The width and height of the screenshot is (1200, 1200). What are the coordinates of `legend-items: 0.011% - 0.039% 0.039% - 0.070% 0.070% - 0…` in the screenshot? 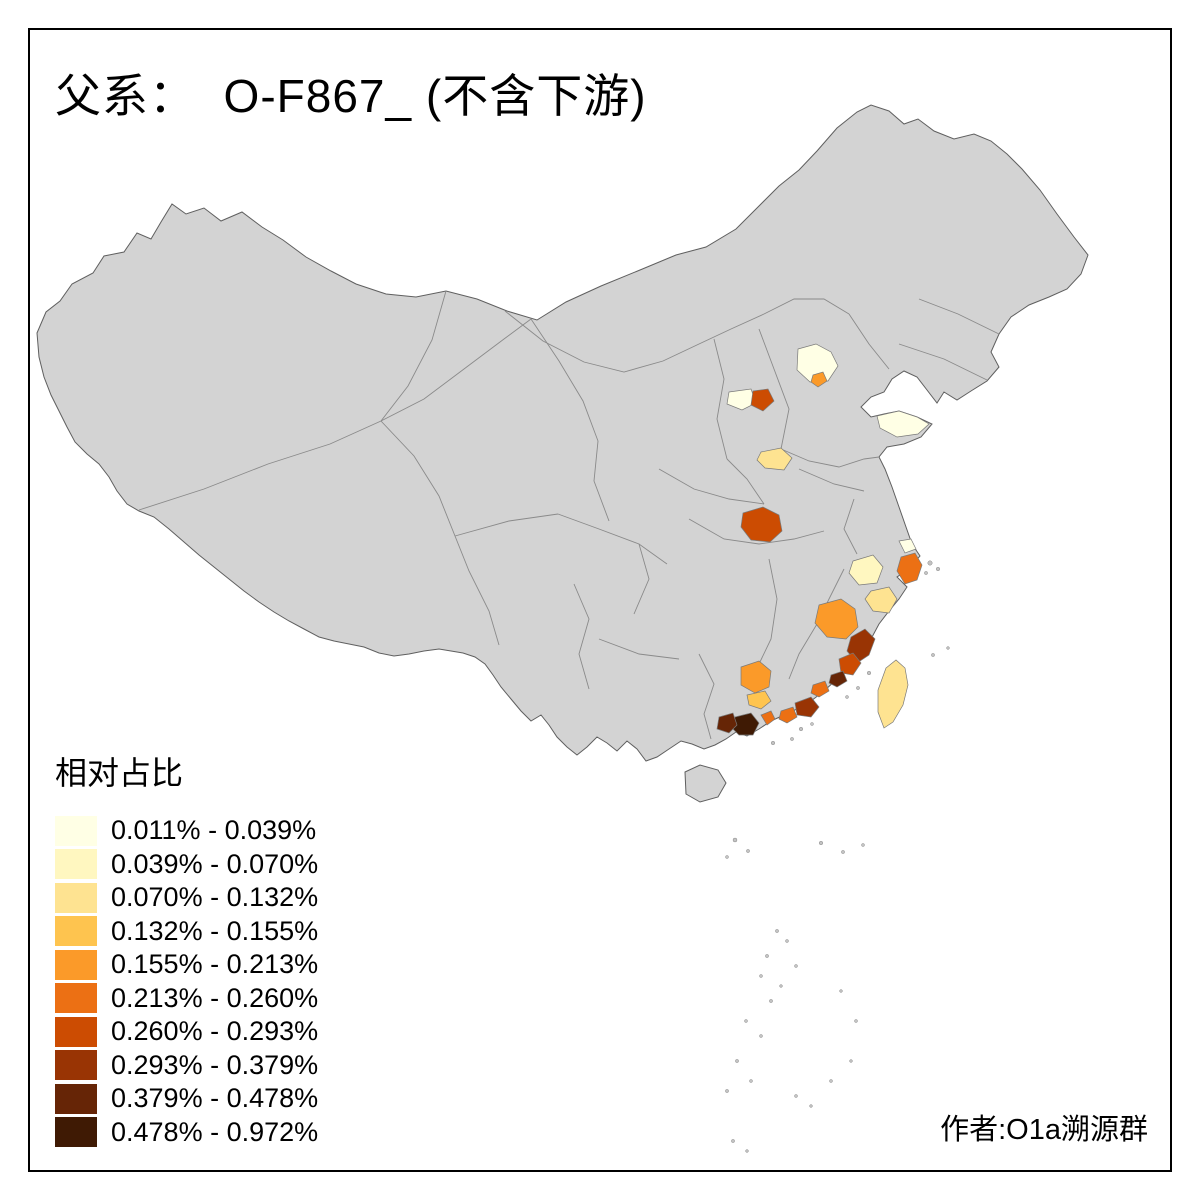 It's located at (186, 981).